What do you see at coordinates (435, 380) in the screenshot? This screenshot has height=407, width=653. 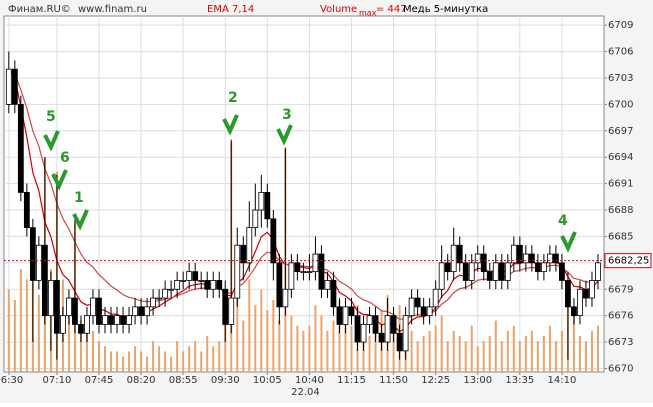 I see `x-tick-label: 12:25` at bounding box center [435, 380].